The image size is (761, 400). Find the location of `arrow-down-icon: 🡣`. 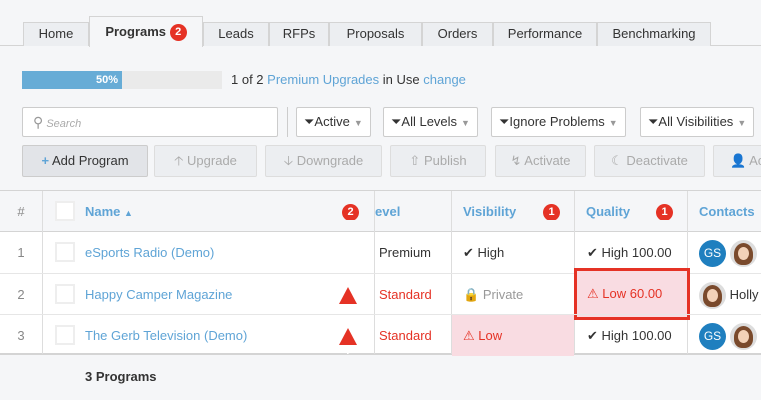

arrow-down-icon: 🡣 is located at coordinates (288, 160).